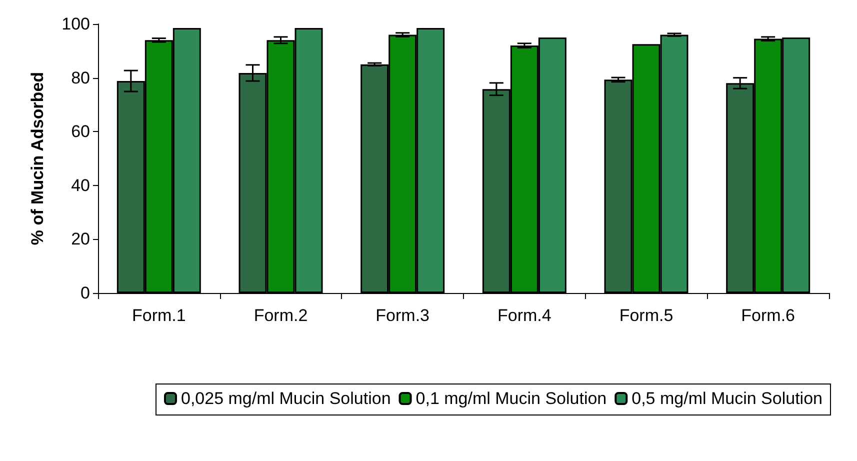 The height and width of the screenshot is (461, 857). I want to click on y-tick-label: 20, so click(80, 239).